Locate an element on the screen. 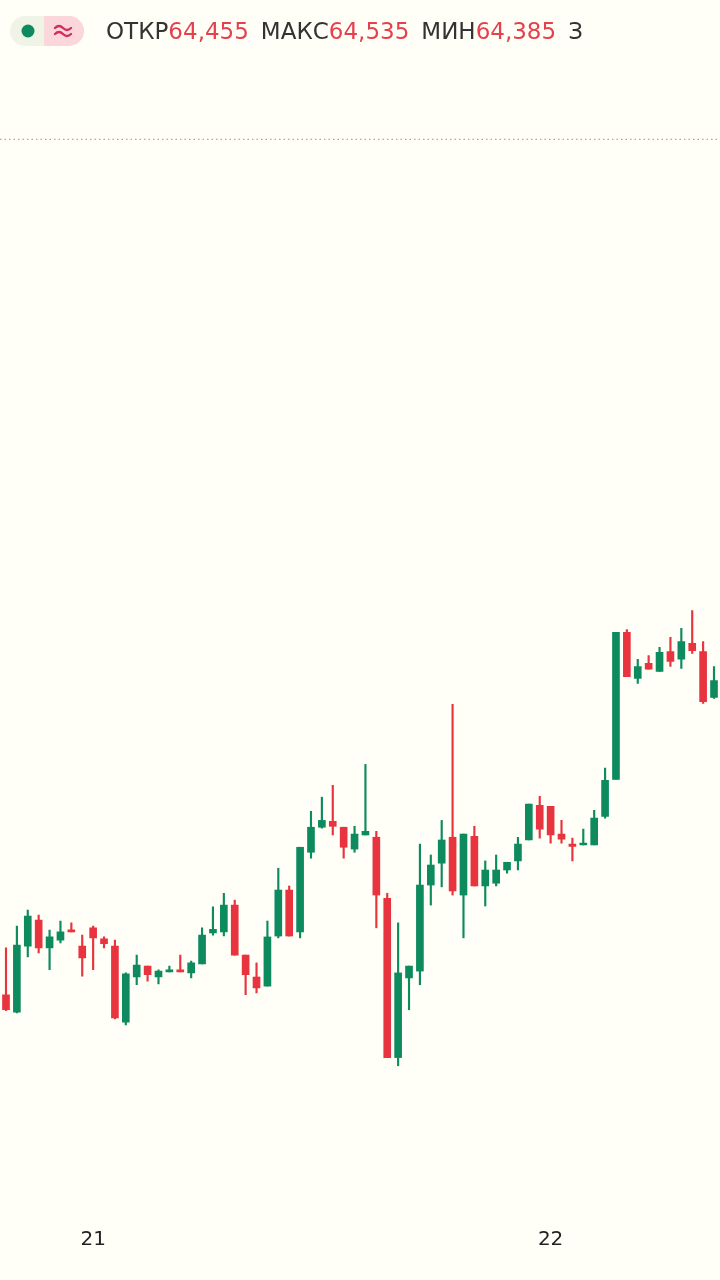  text: 64,535 is located at coordinates (369, 31).